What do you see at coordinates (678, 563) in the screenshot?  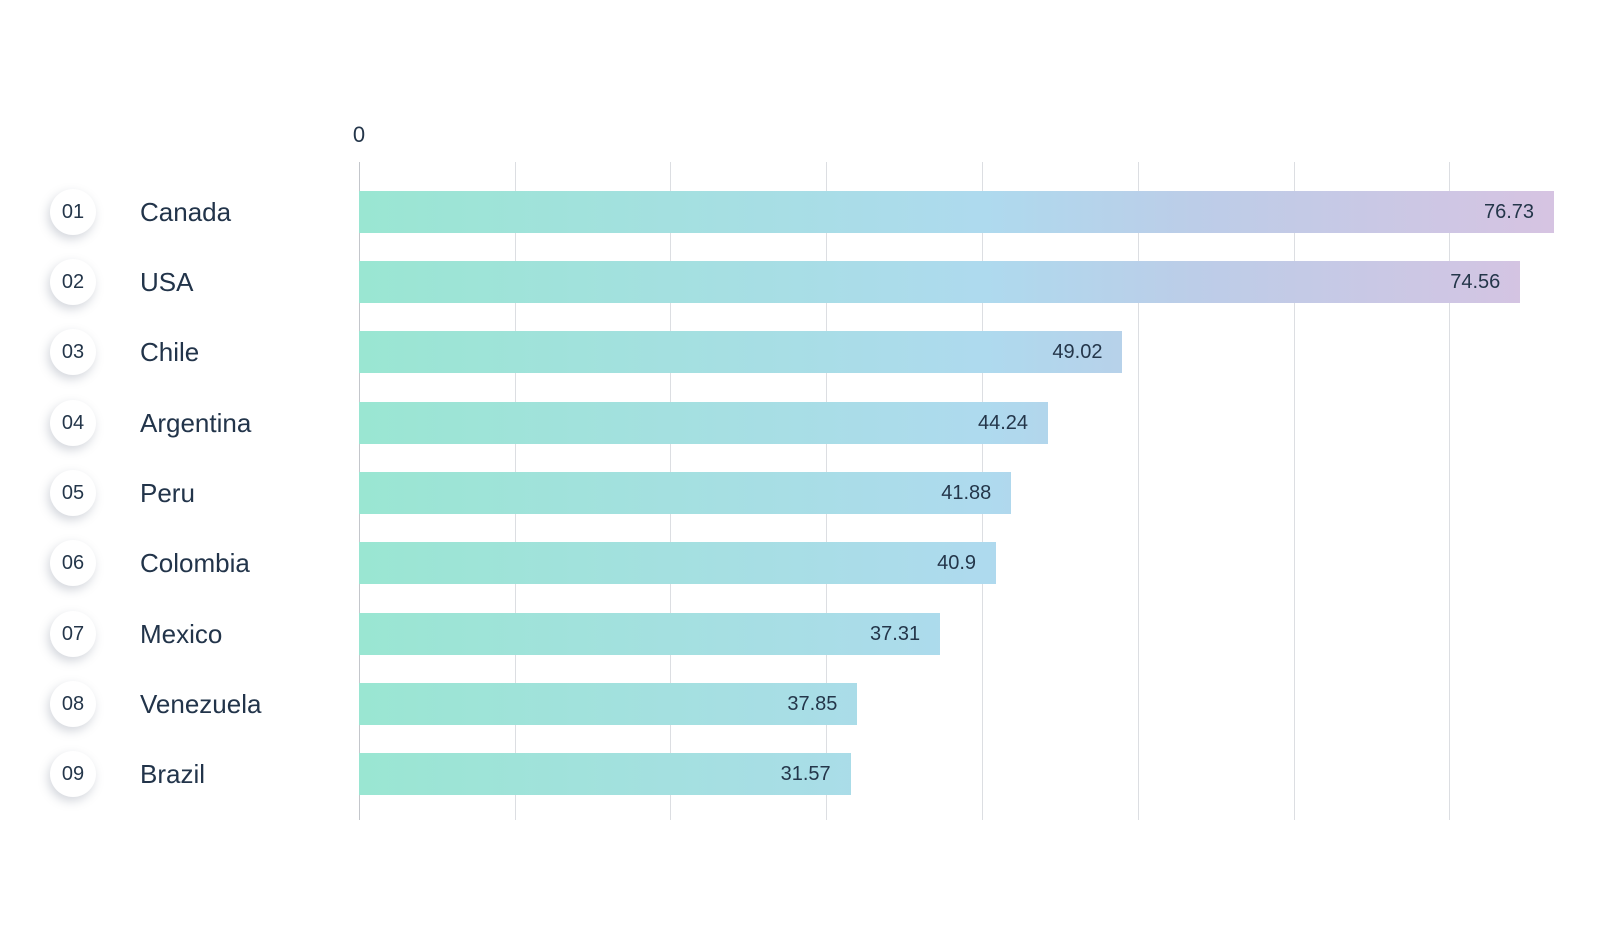 I see `bar-colombia: 40.9` at bounding box center [678, 563].